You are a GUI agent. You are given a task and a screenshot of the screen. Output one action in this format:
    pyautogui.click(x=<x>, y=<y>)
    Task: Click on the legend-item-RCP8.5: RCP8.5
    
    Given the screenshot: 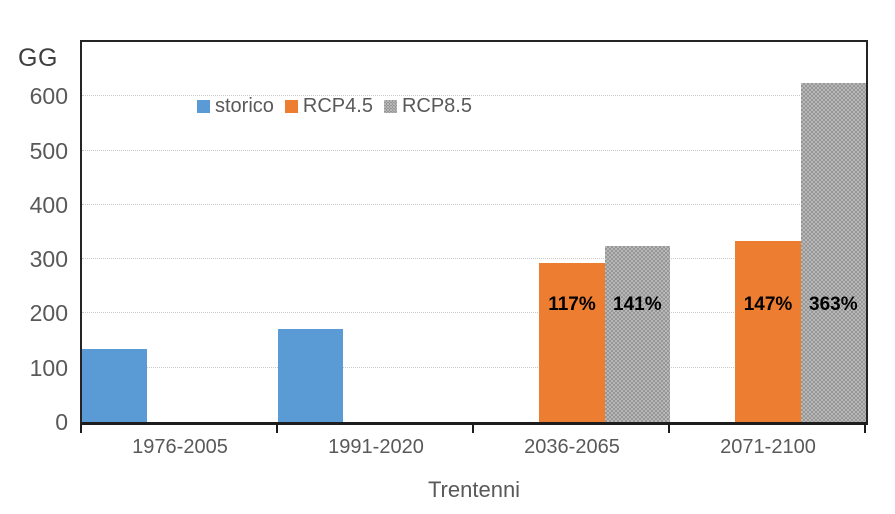 What is the action you would take?
    pyautogui.click(x=427, y=106)
    